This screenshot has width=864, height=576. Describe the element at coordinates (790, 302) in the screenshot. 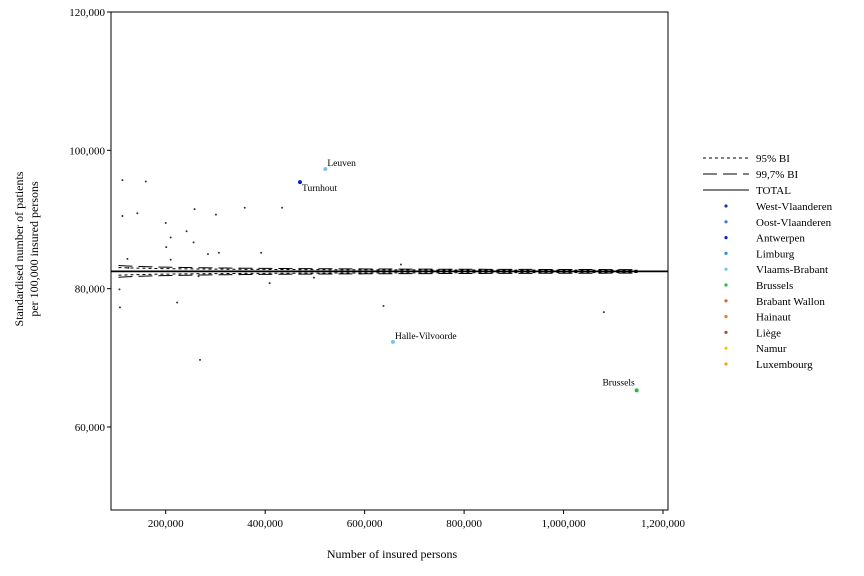

I see `legend-region-label: Brabant Wallon` at that location.